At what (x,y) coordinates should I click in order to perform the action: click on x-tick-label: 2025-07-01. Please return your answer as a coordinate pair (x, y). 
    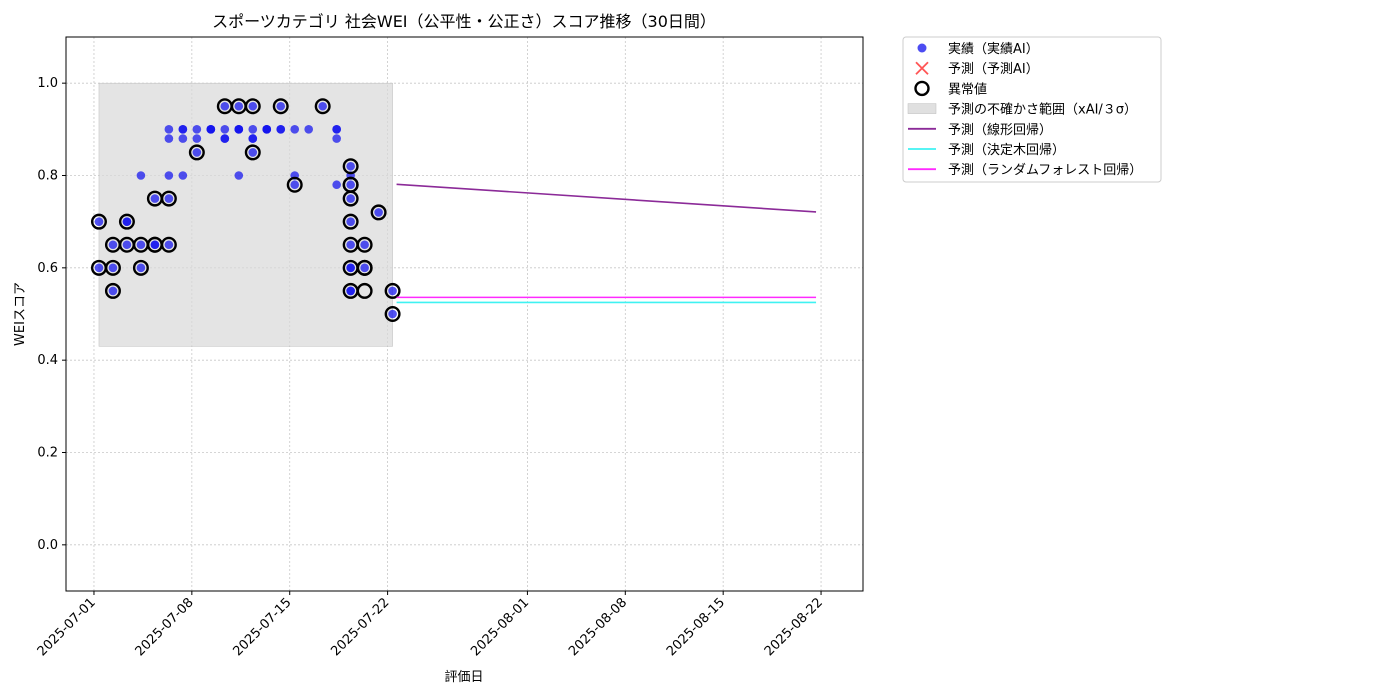
    Looking at the image, I should click on (67, 627).